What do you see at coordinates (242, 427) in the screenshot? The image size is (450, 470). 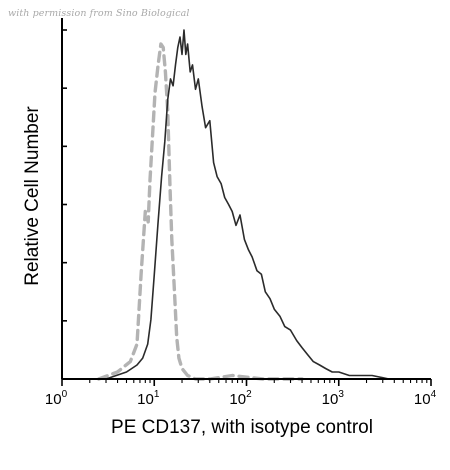 I see `x-axis-title: PE CD137, with isotype control` at bounding box center [242, 427].